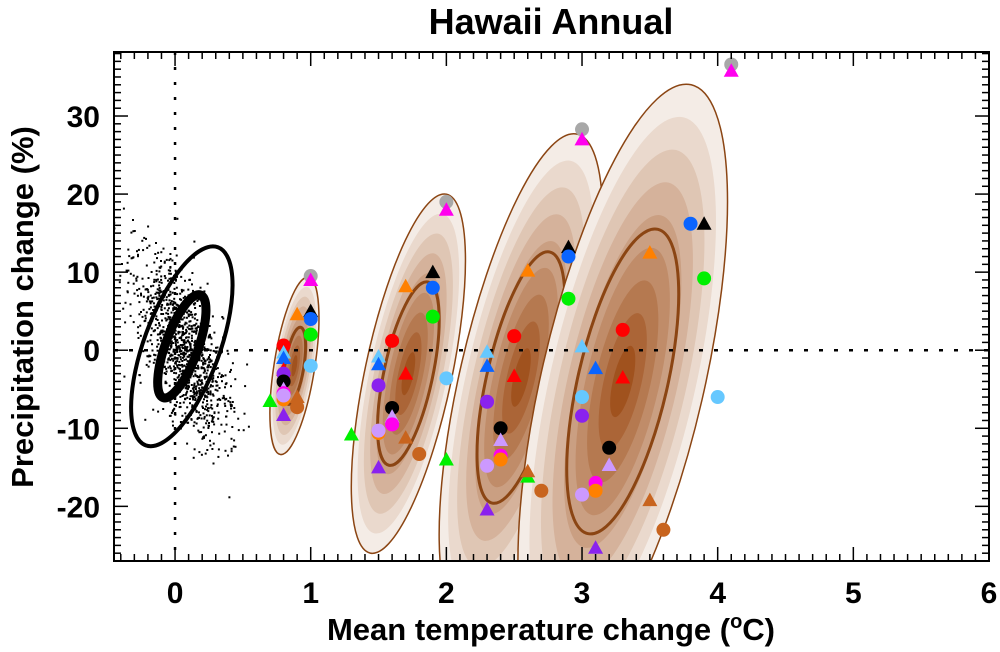  What do you see at coordinates (487, 508) in the screenshot?
I see `purple-triangle-point` at bounding box center [487, 508].